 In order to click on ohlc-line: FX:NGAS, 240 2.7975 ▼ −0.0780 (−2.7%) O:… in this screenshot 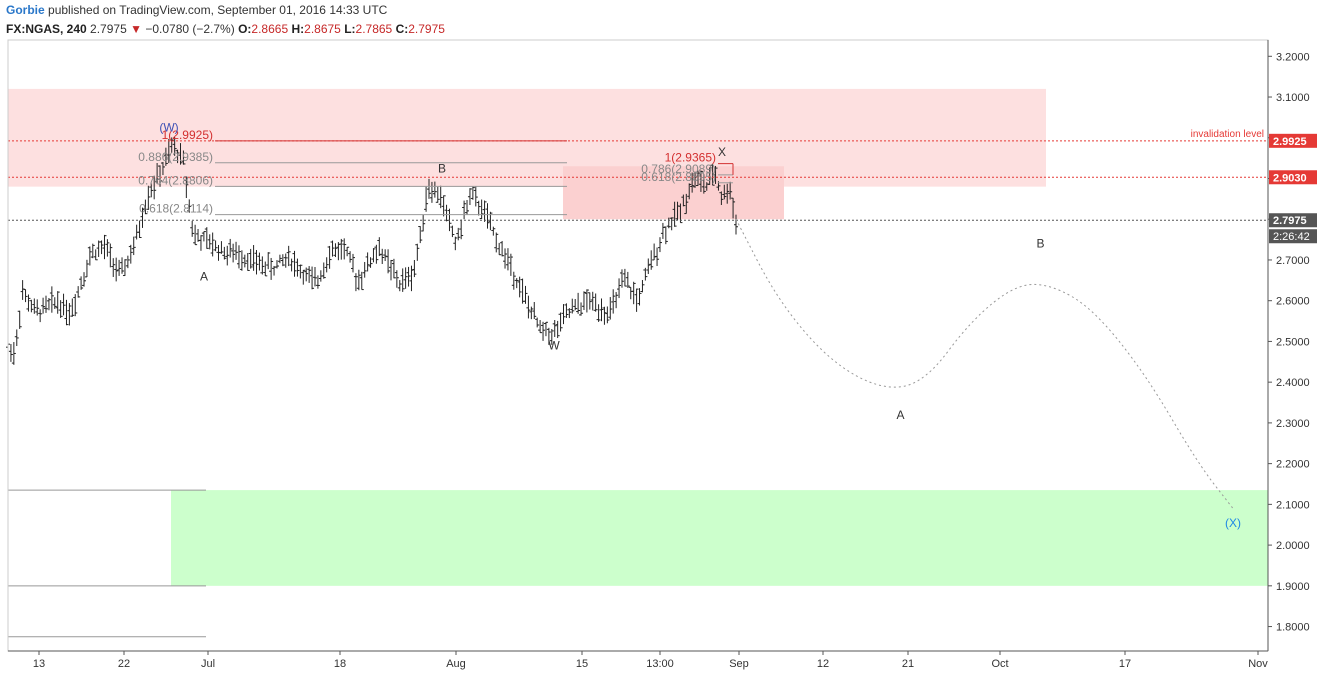, I will do `click(225, 29)`.